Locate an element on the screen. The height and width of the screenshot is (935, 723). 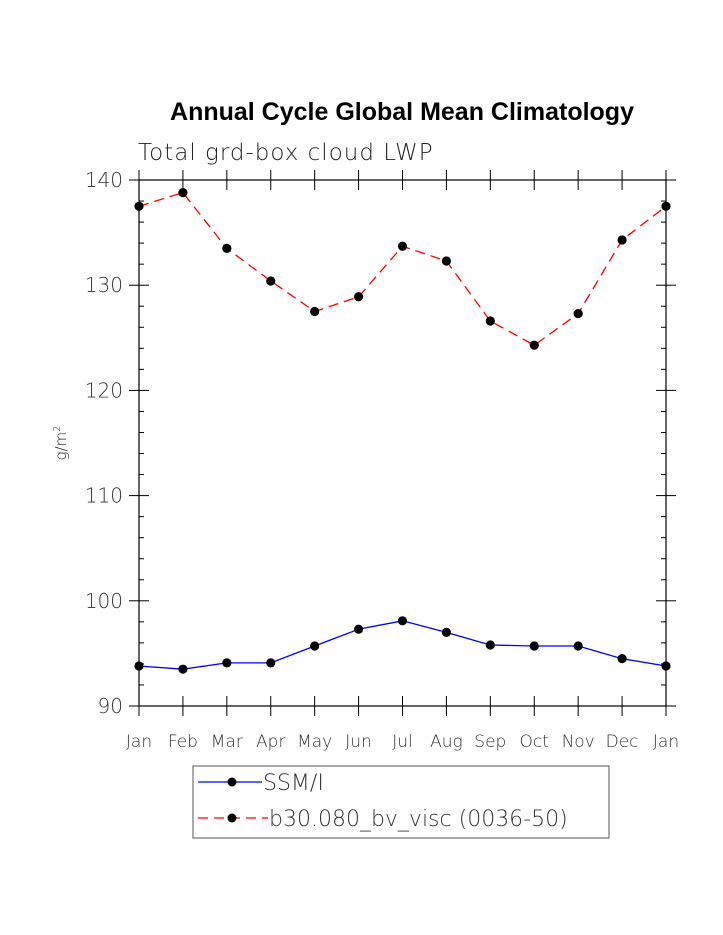
y-tick-label: 140 is located at coordinates (104, 180).